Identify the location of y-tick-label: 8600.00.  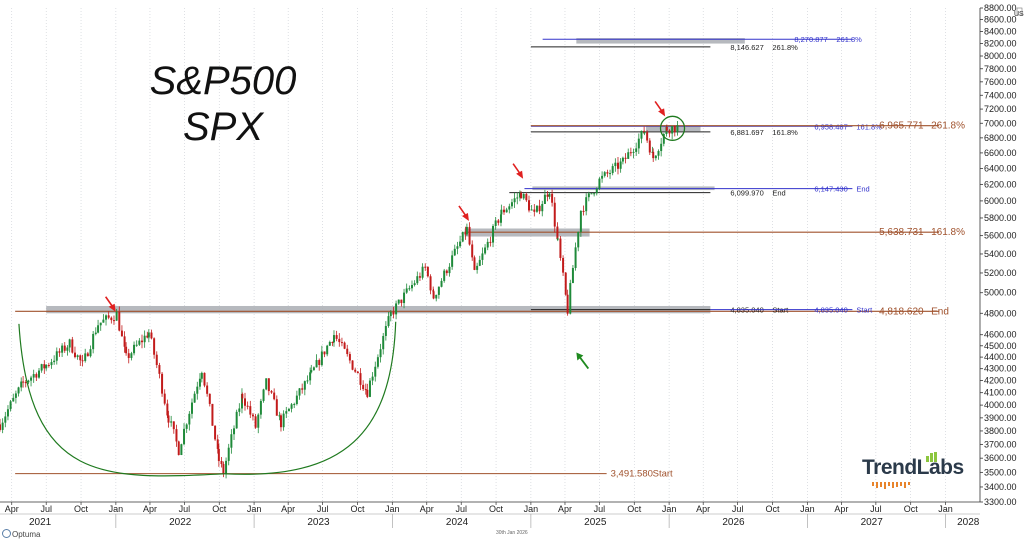
(1000, 20).